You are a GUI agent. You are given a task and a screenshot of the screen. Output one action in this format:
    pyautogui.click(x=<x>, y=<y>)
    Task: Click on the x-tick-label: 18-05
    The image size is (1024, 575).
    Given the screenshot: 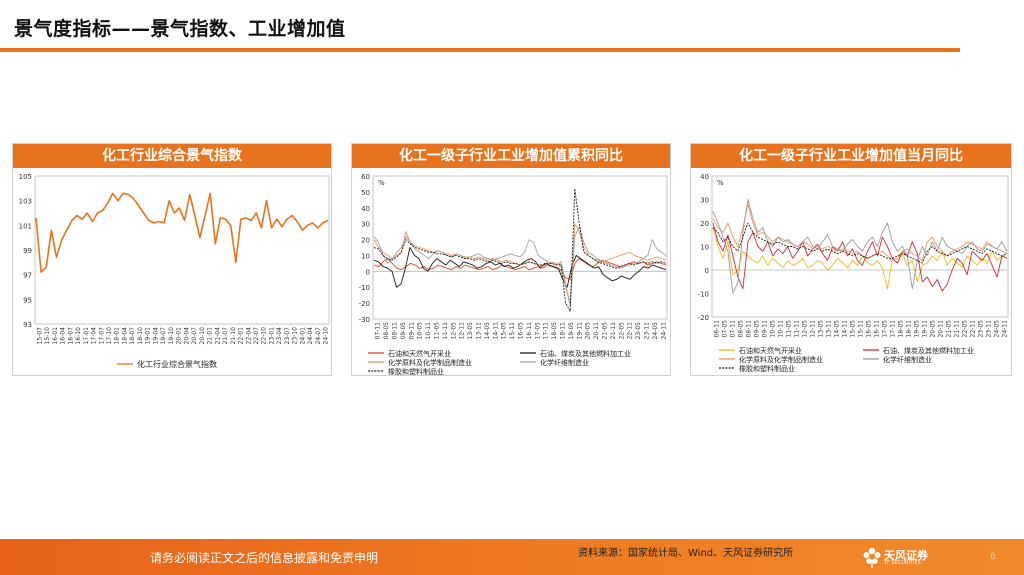 What is the action you would take?
    pyautogui.click(x=901, y=329)
    